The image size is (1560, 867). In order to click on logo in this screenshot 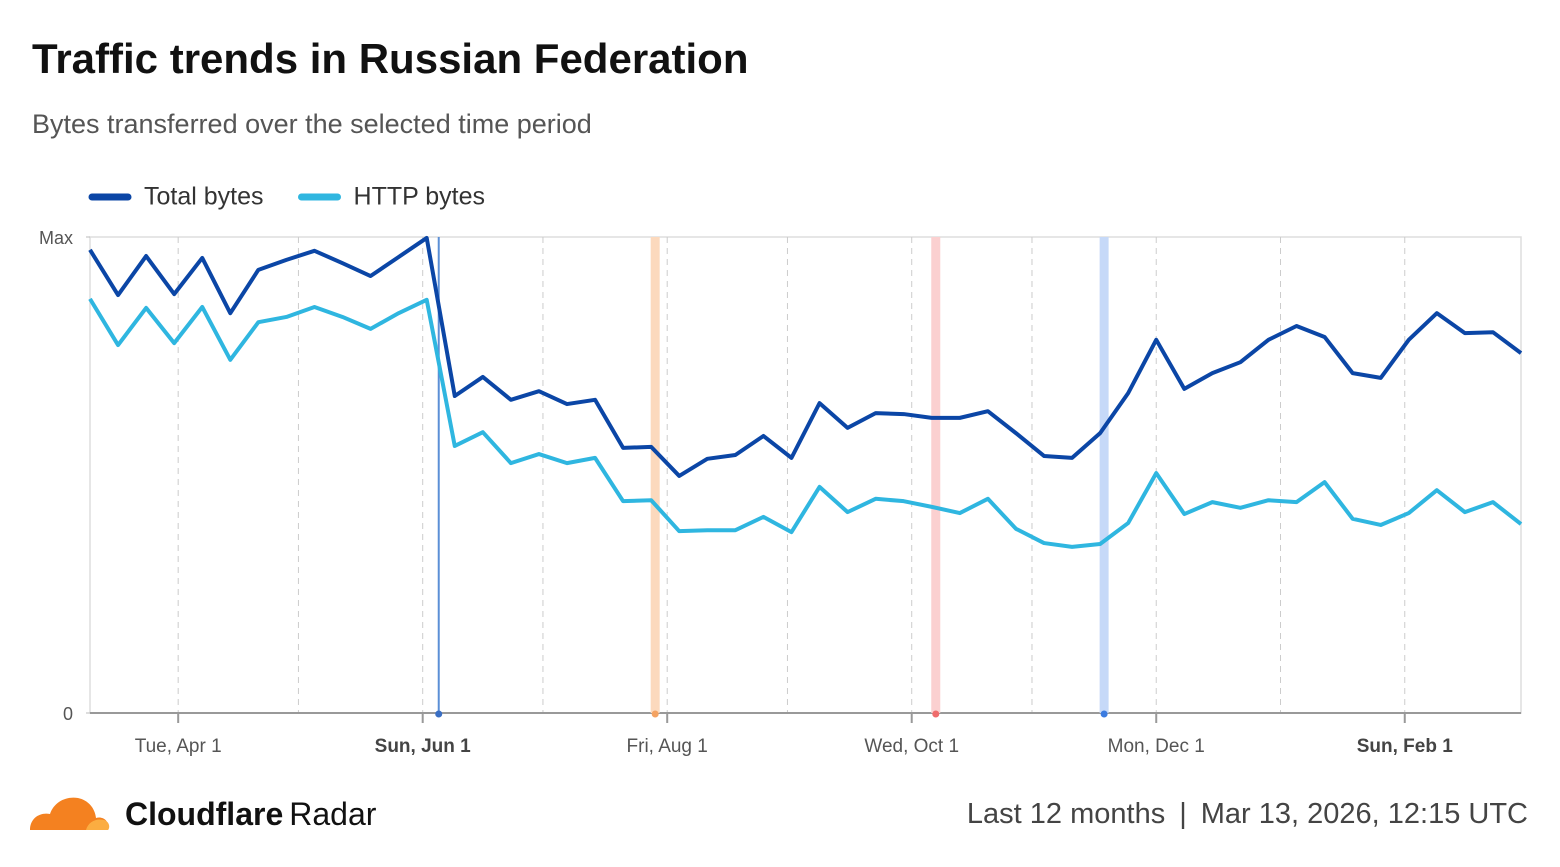, I will do `click(70, 813)`.